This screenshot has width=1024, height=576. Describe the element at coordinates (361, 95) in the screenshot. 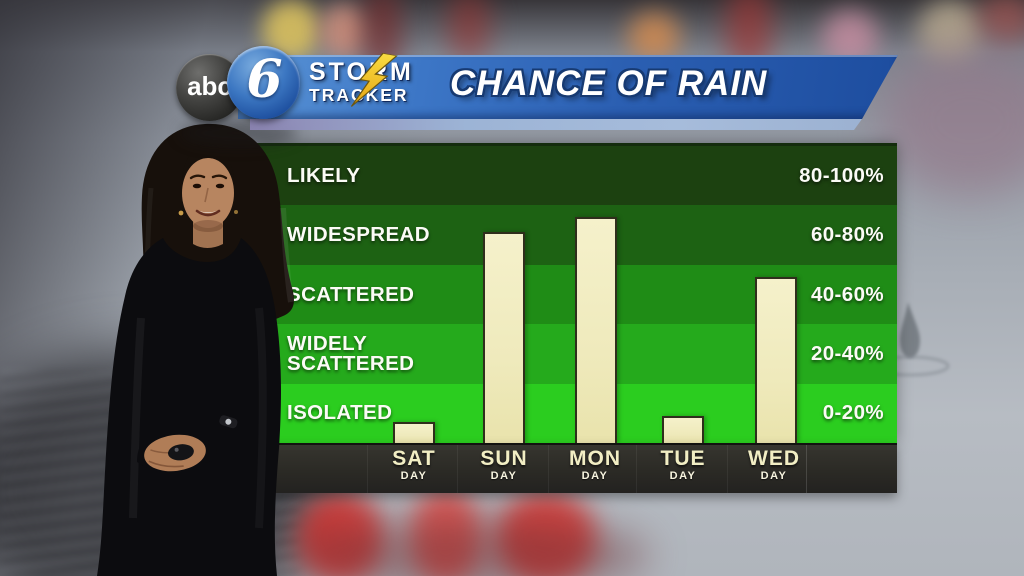

I see `brand-line-2: TRACKER` at that location.